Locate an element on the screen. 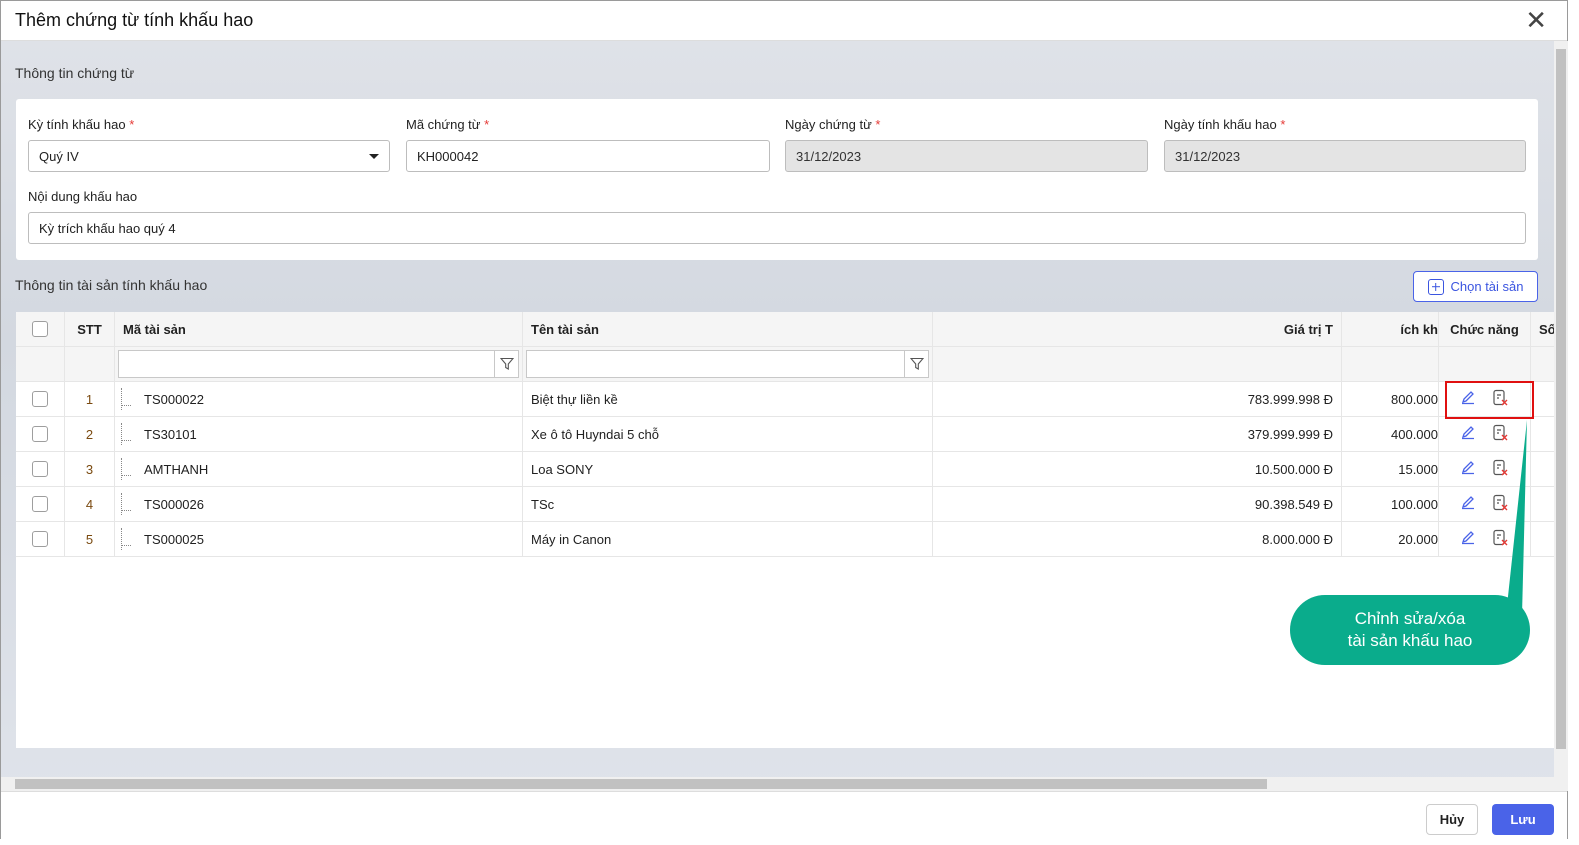 The image size is (1579, 845). asset-code: TS30101 is located at coordinates (170, 434).